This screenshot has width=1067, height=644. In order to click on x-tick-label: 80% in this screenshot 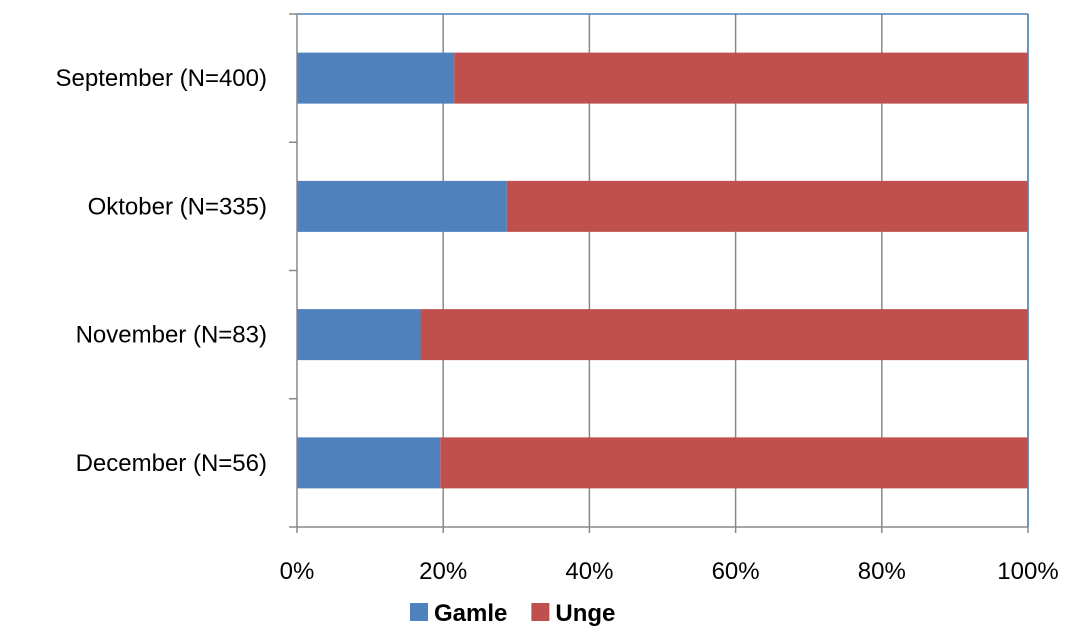, I will do `click(882, 571)`.